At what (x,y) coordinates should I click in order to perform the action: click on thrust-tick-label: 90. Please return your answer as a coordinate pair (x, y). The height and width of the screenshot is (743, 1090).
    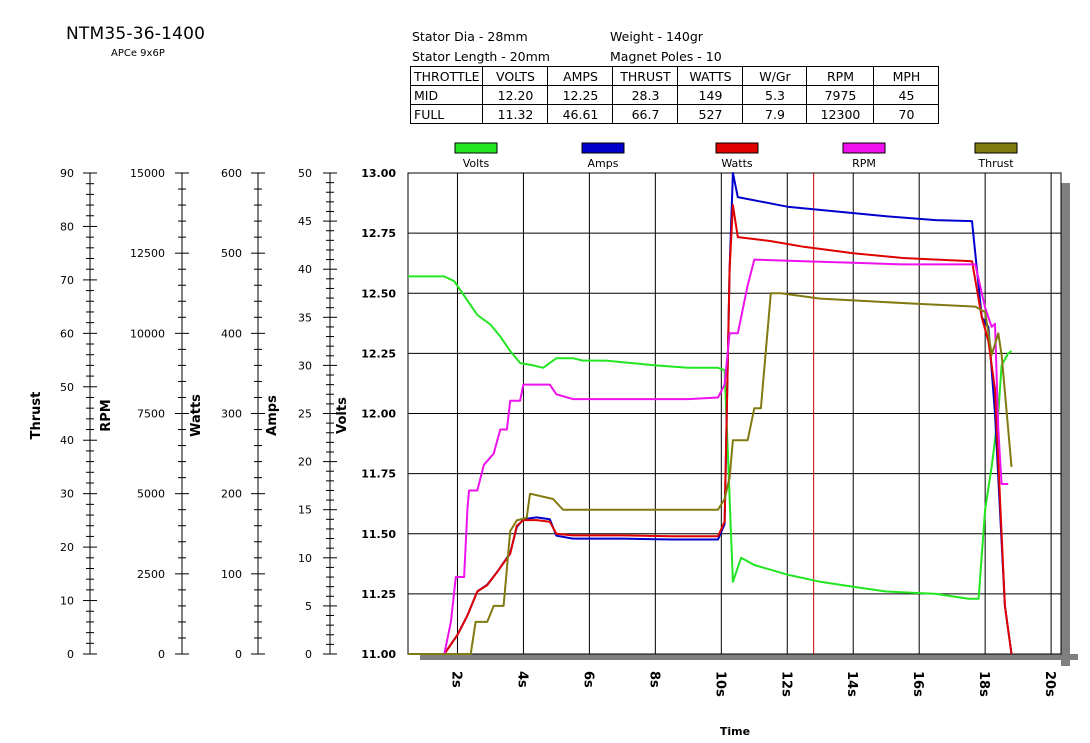
    Looking at the image, I should click on (67, 173).